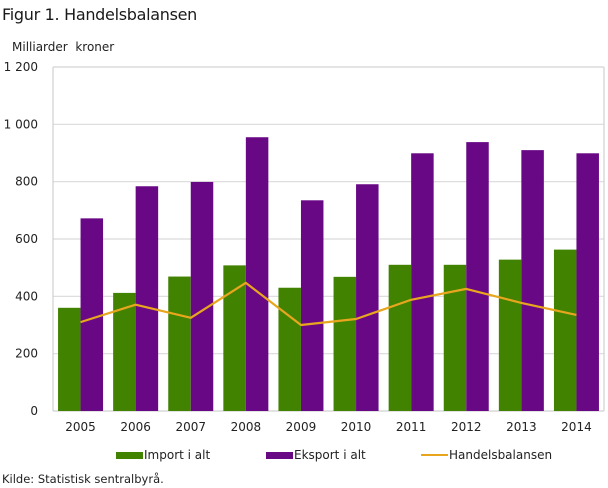 The height and width of the screenshot is (488, 608). What do you see at coordinates (246, 427) in the screenshot?
I see `x-tick-label: 2008` at bounding box center [246, 427].